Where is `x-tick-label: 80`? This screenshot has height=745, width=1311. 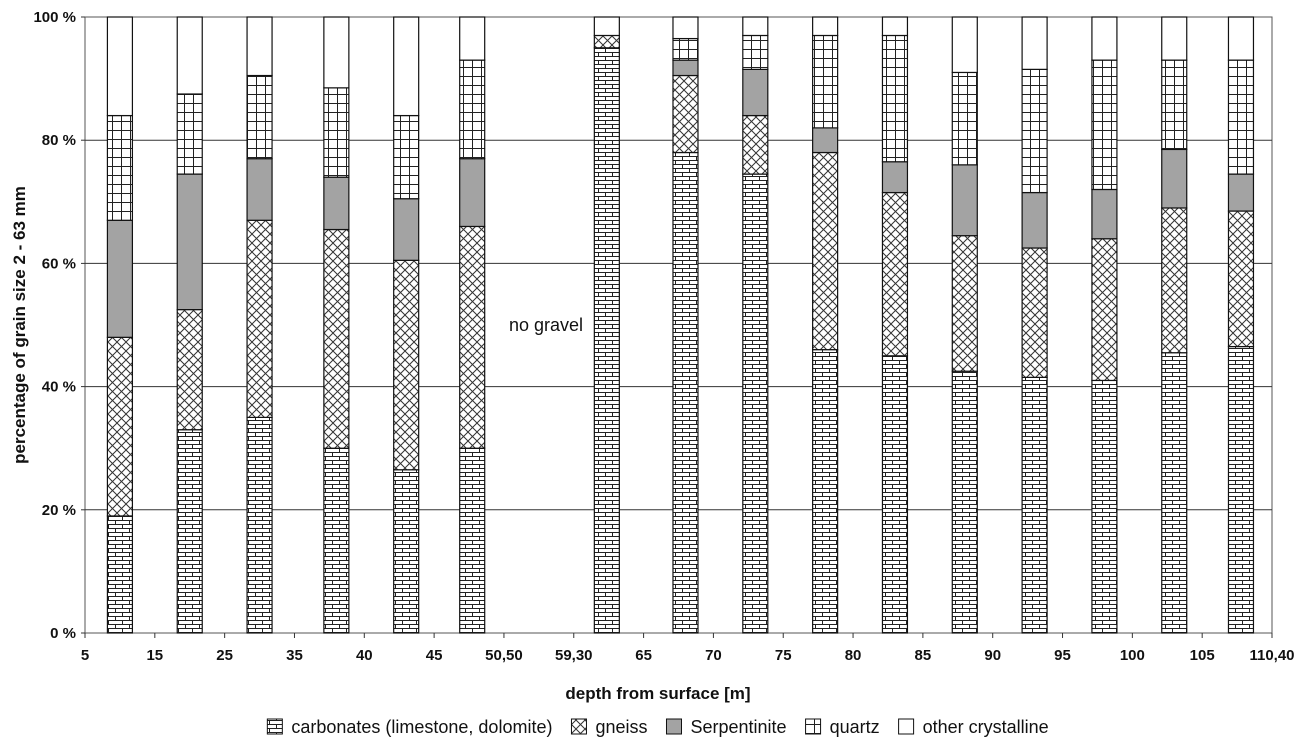
x-tick-label: 80 is located at coordinates (853, 655).